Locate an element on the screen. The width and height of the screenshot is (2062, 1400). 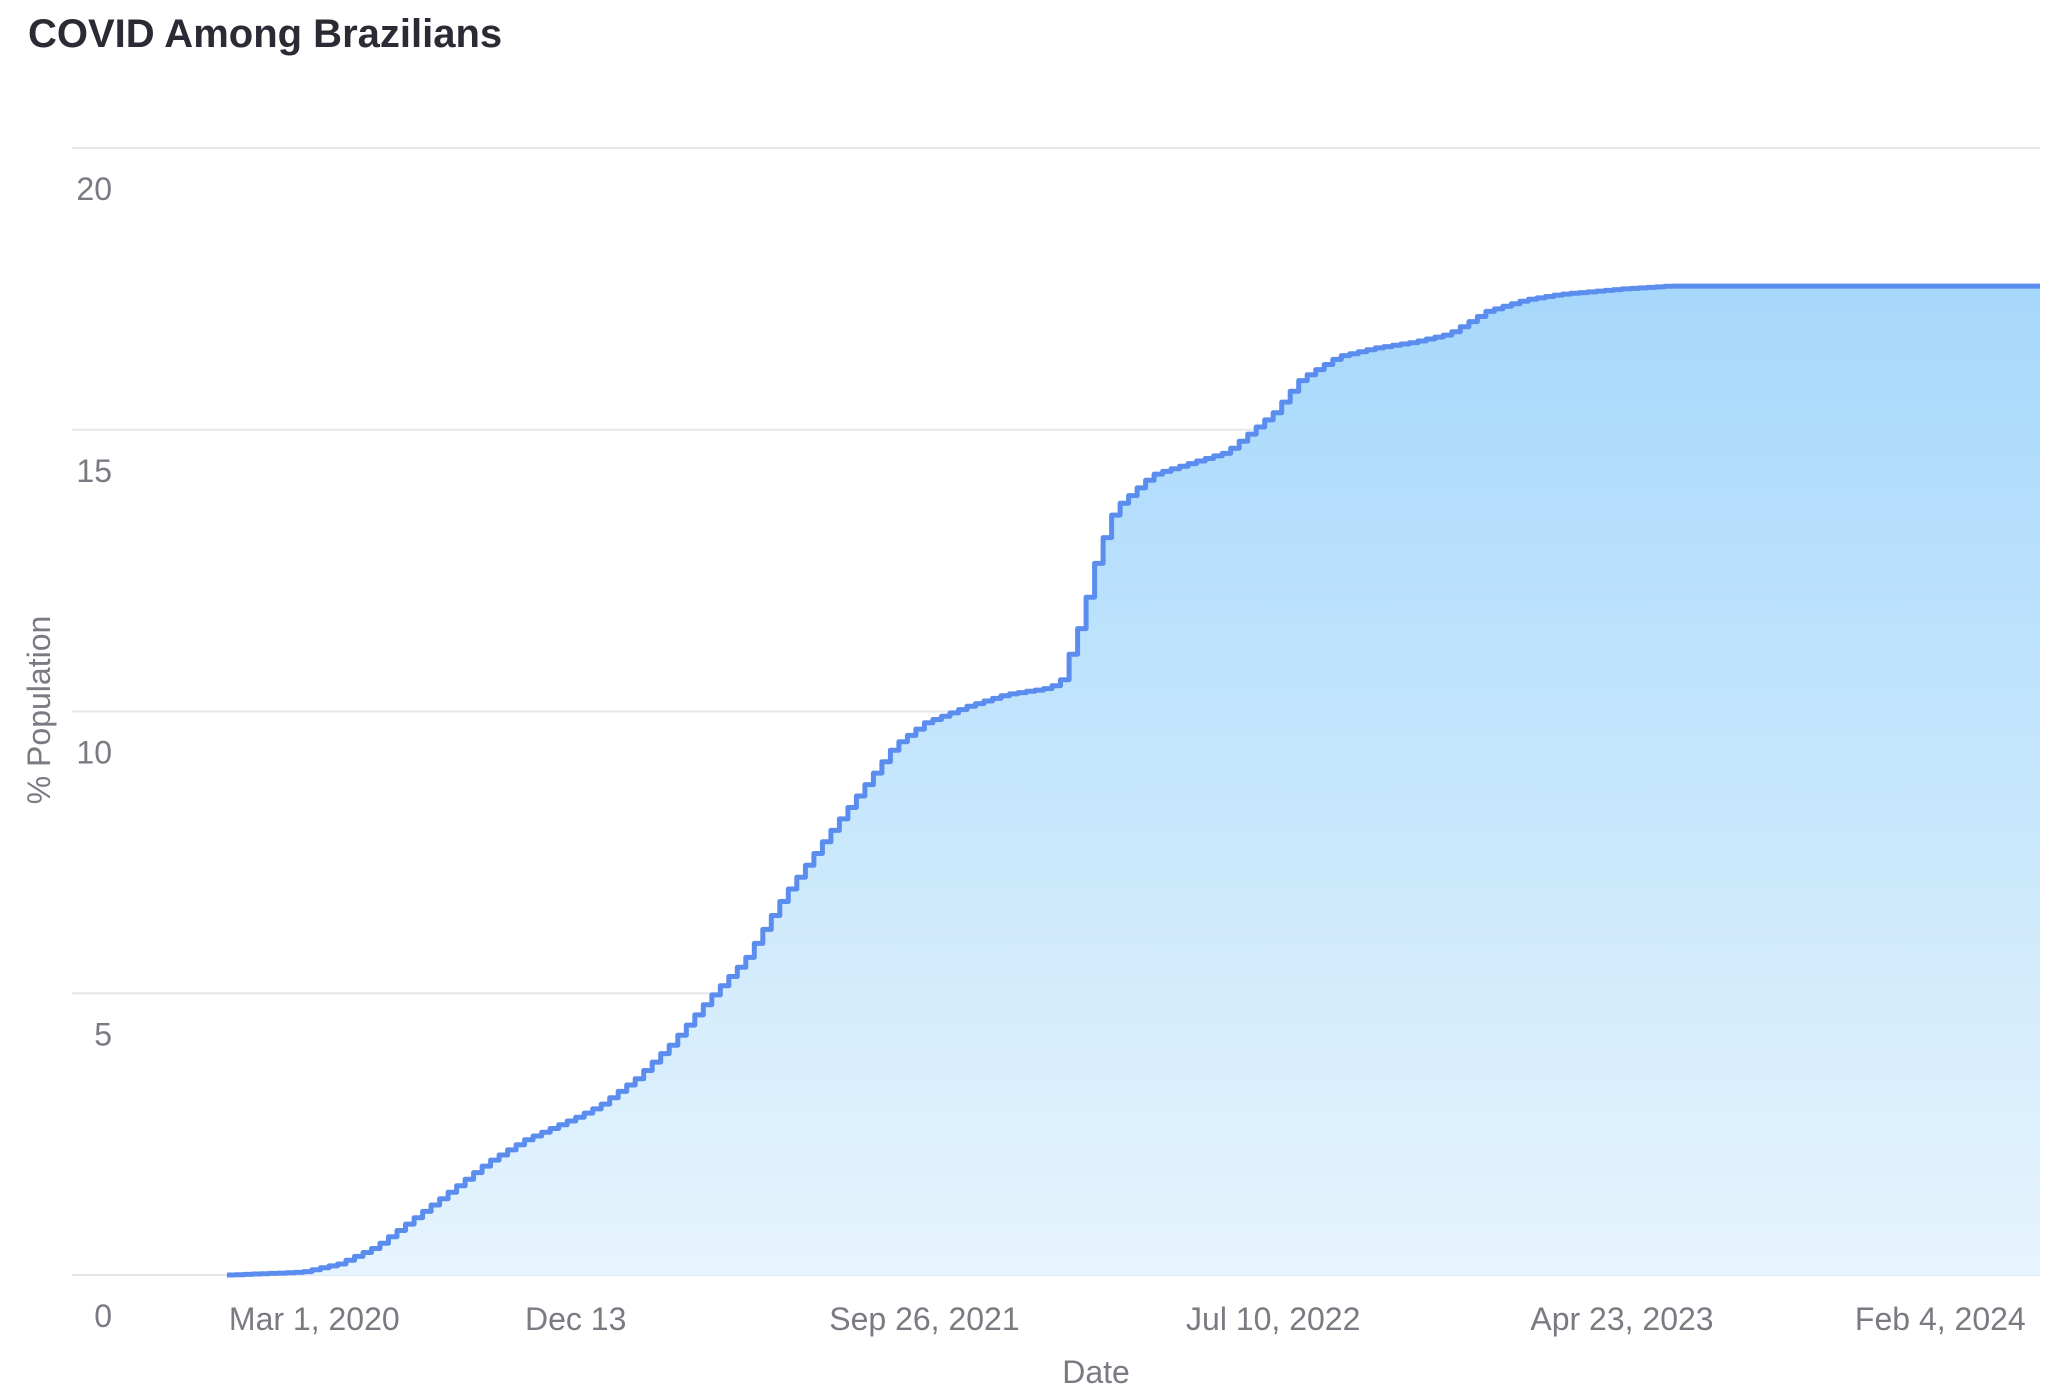
x-axis-title: Date is located at coordinates (1096, 1372).